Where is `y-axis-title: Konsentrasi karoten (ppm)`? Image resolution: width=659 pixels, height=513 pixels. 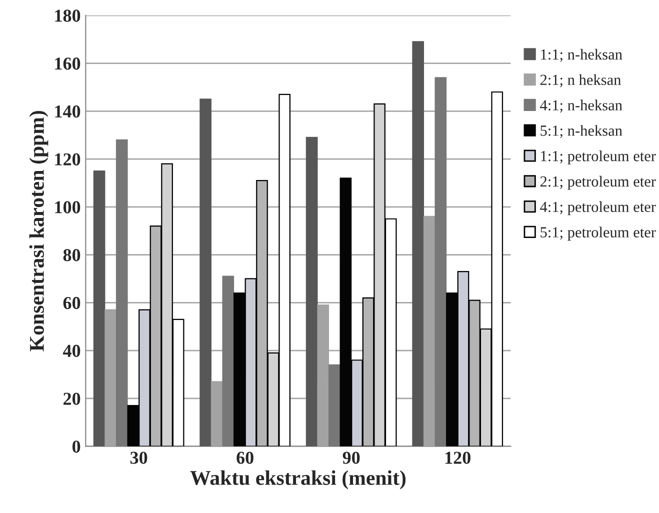
y-axis-title: Konsentrasi karoten (ppm) is located at coordinates (38, 231).